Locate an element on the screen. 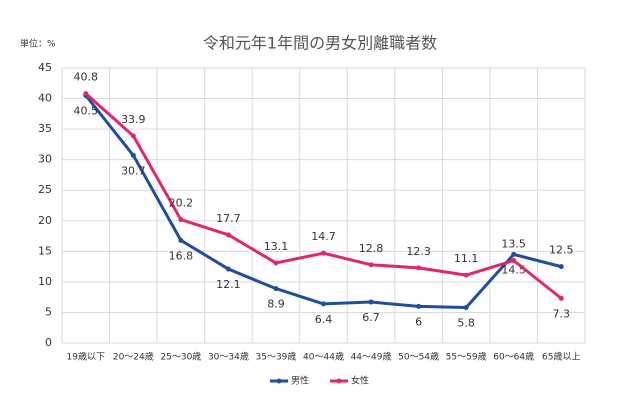 This screenshot has width=640, height=418. x-tick-label: 20～24歳 is located at coordinates (133, 357).